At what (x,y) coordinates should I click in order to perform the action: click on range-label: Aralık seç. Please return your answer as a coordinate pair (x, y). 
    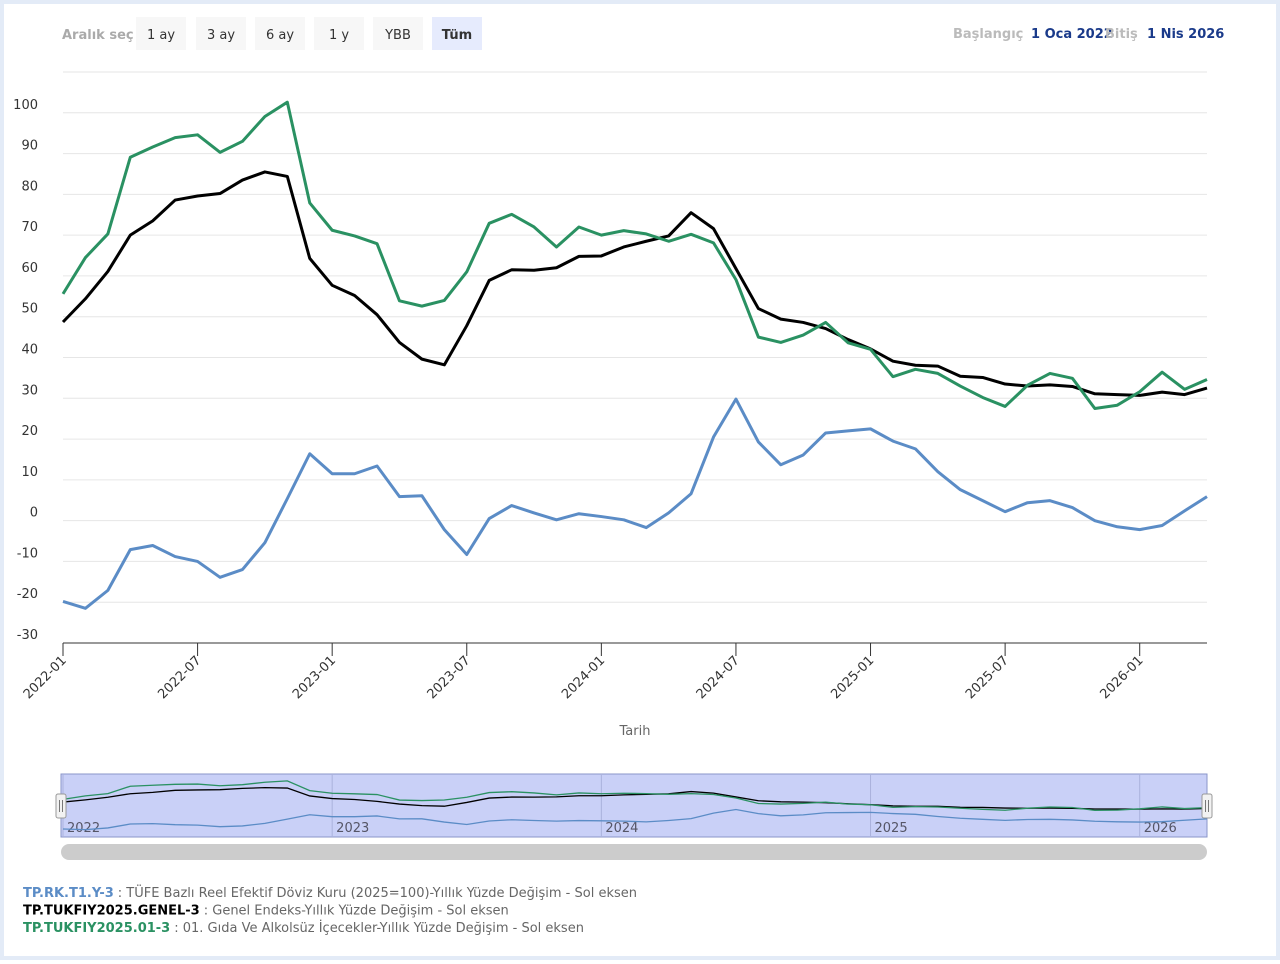
    Looking at the image, I should click on (98, 35).